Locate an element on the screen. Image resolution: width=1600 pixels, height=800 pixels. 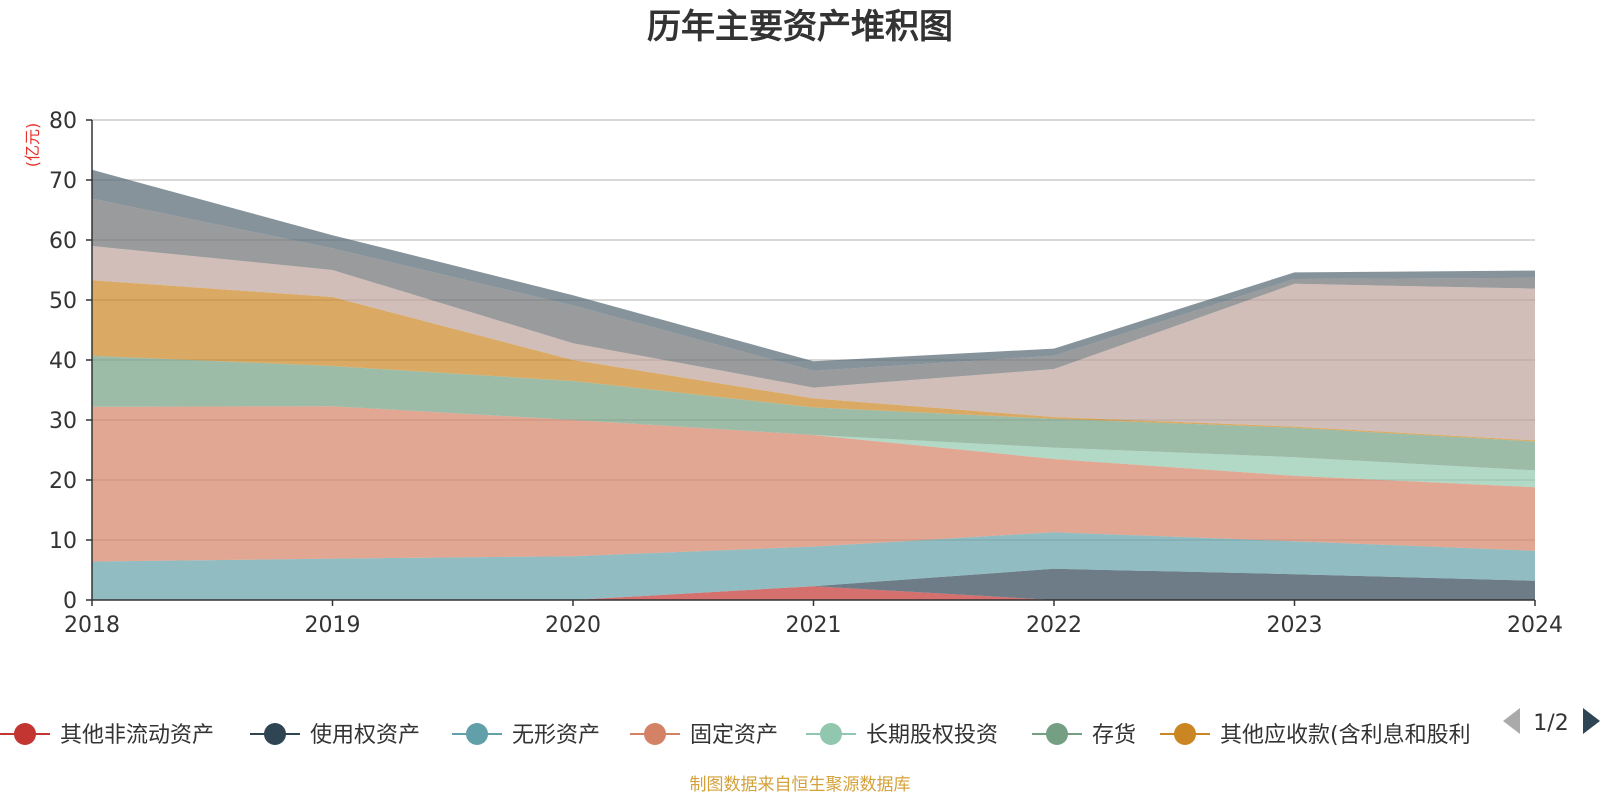
y-tick-label: 10 is located at coordinates (63, 541).